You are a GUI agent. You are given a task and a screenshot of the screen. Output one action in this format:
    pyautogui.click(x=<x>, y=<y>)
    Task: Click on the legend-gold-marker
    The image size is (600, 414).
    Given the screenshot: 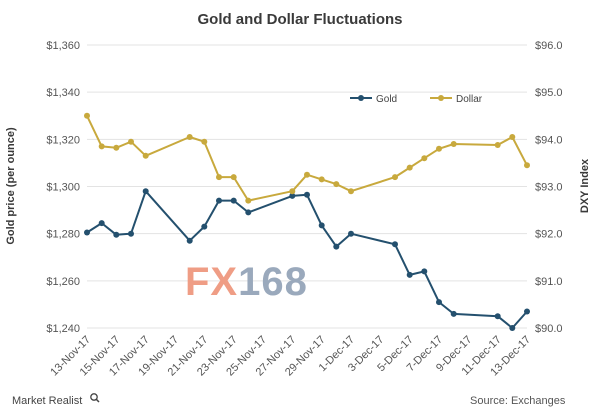 What is the action you would take?
    pyautogui.click(x=361, y=98)
    